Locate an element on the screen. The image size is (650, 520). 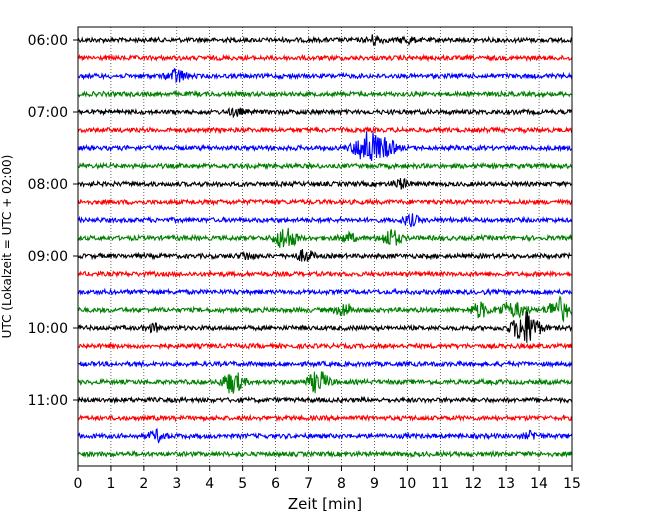
y-axis-label: UTC (Lokalzeit = UTC + 02:00) is located at coordinates (7, 247).